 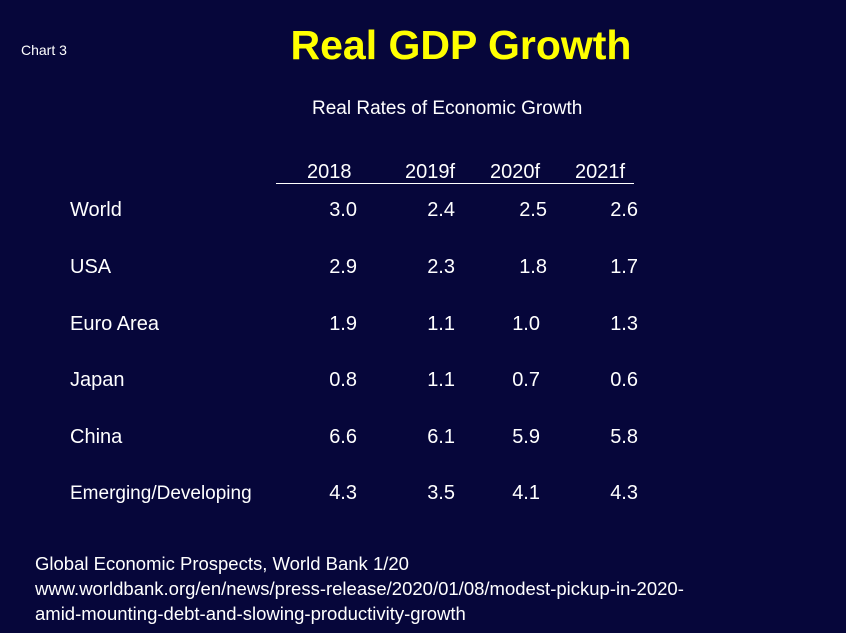 I want to click on row-label-japan: Japan, so click(x=97, y=380).